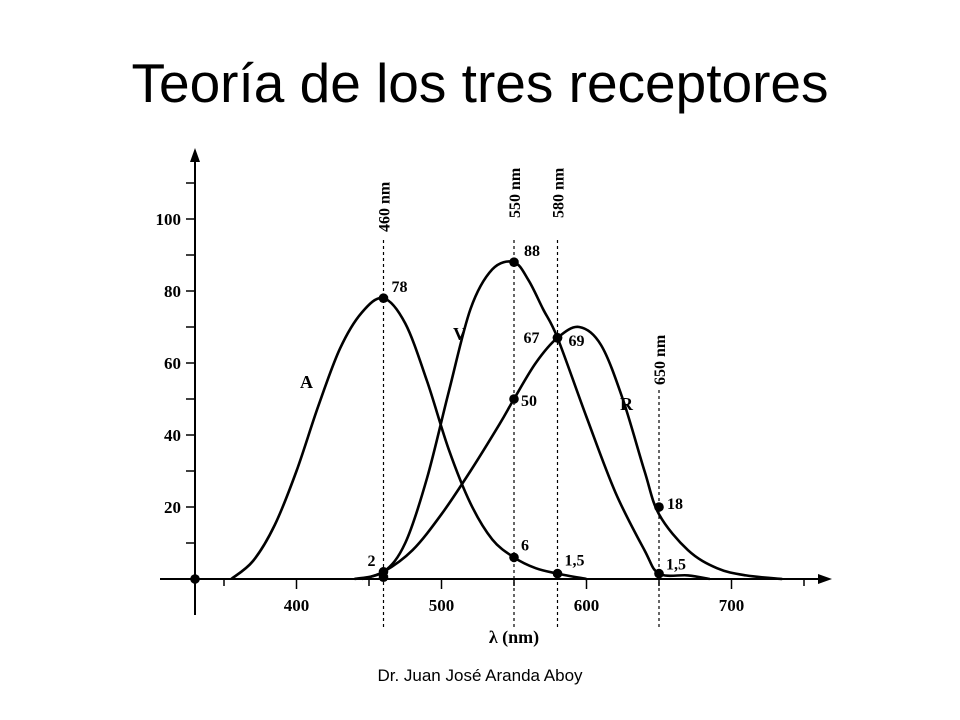 This screenshot has height=720, width=960. What do you see at coordinates (627, 404) in the screenshot?
I see `series-label-R: R` at bounding box center [627, 404].